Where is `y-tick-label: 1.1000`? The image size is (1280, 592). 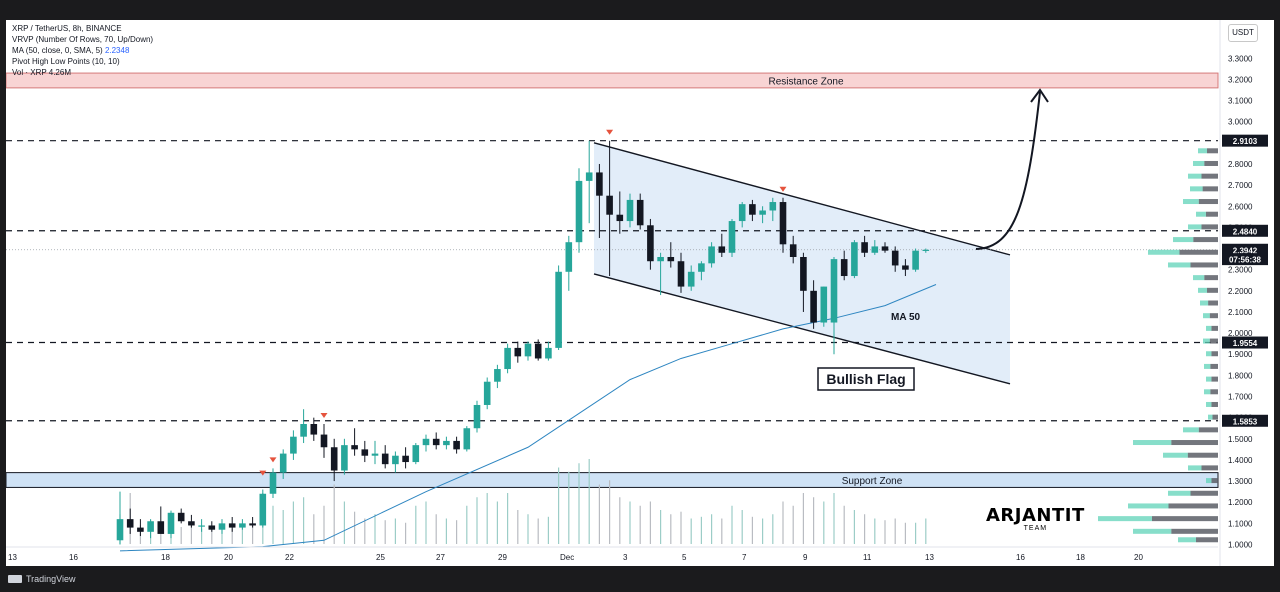 y-tick-label: 1.1000 is located at coordinates (1240, 523).